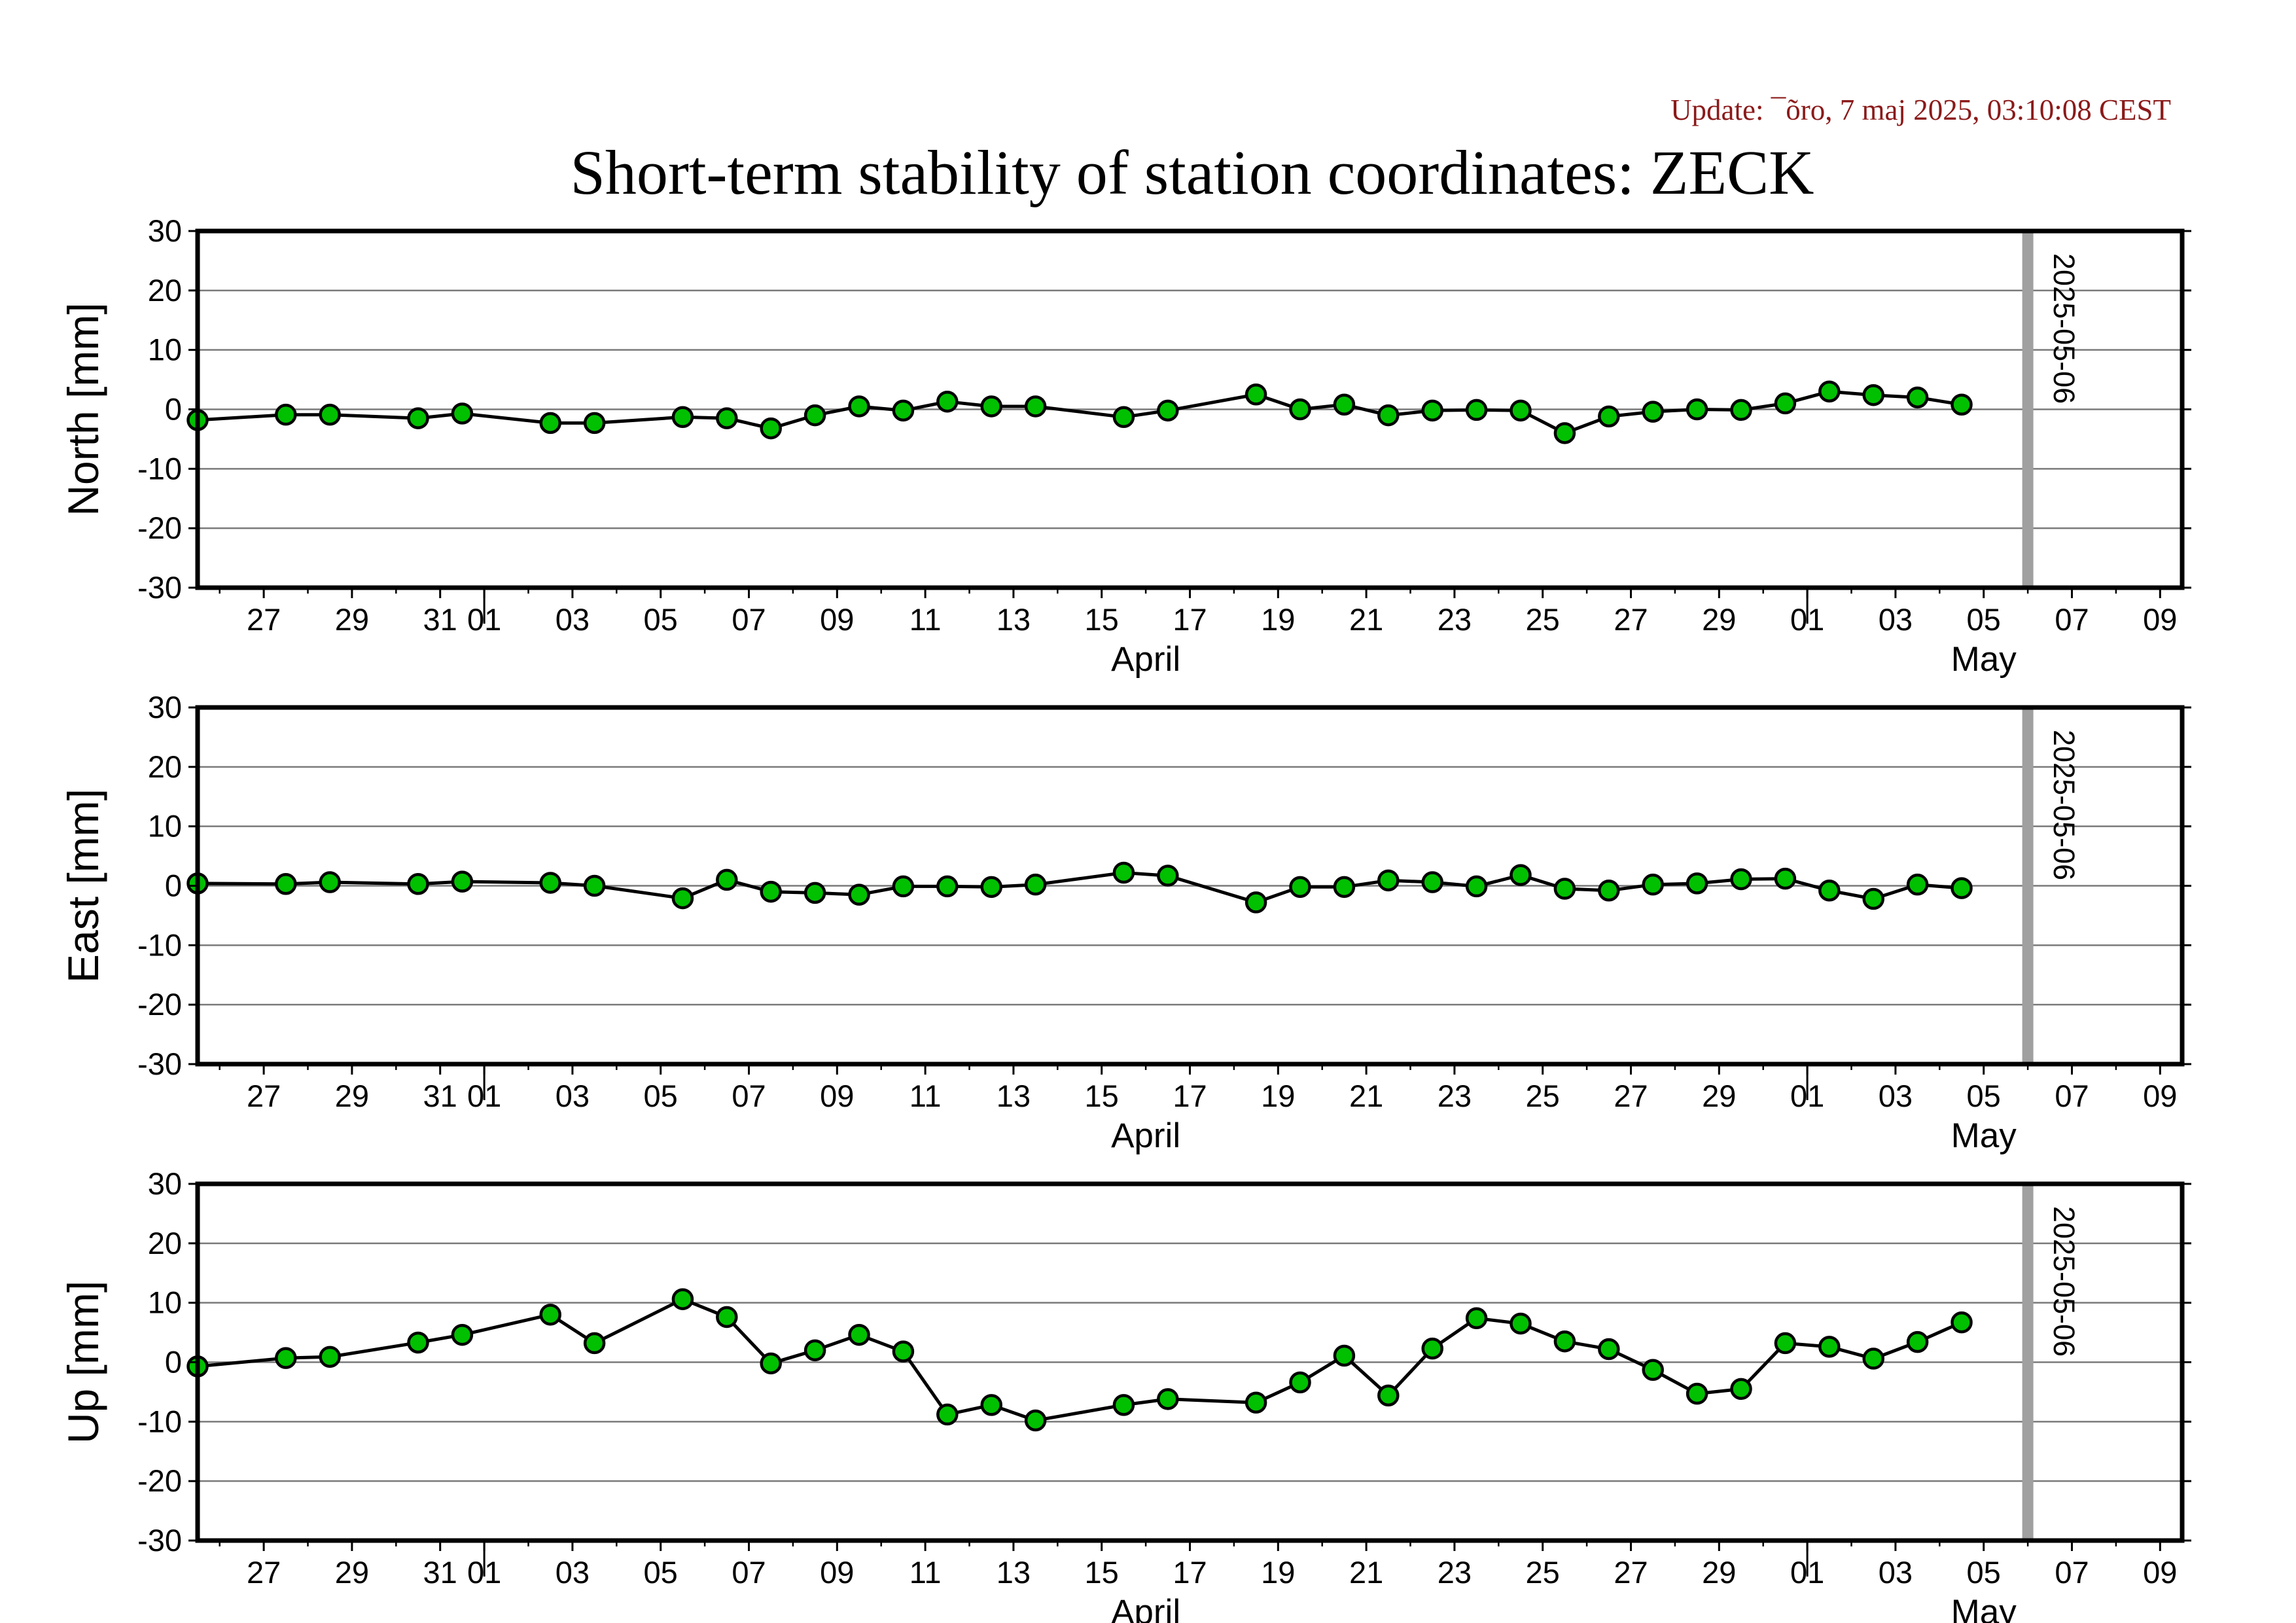  What do you see at coordinates (1984, 659) in the screenshot?
I see `month-label: May` at bounding box center [1984, 659].